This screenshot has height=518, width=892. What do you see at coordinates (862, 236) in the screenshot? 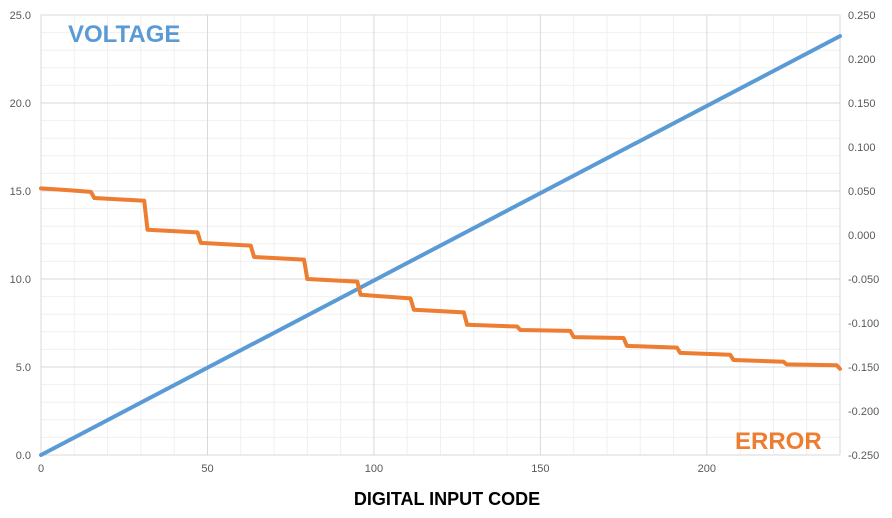
I see `right-y-tick-label: 0.000` at bounding box center [862, 236].